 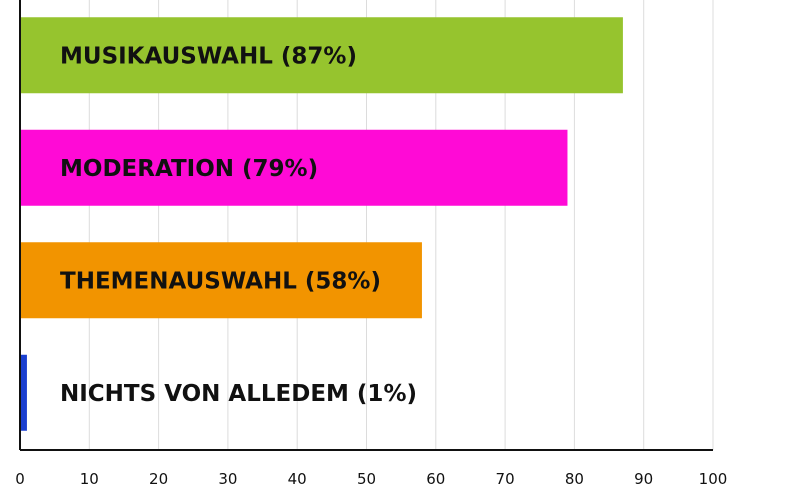 What do you see at coordinates (297, 479) in the screenshot?
I see `x-tick-label: 40` at bounding box center [297, 479].